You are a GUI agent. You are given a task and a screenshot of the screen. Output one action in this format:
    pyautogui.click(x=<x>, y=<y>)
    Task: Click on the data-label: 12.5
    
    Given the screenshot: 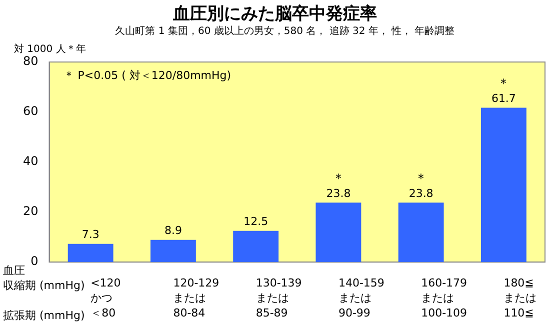 What is the action you would take?
    pyautogui.click(x=256, y=221)
    